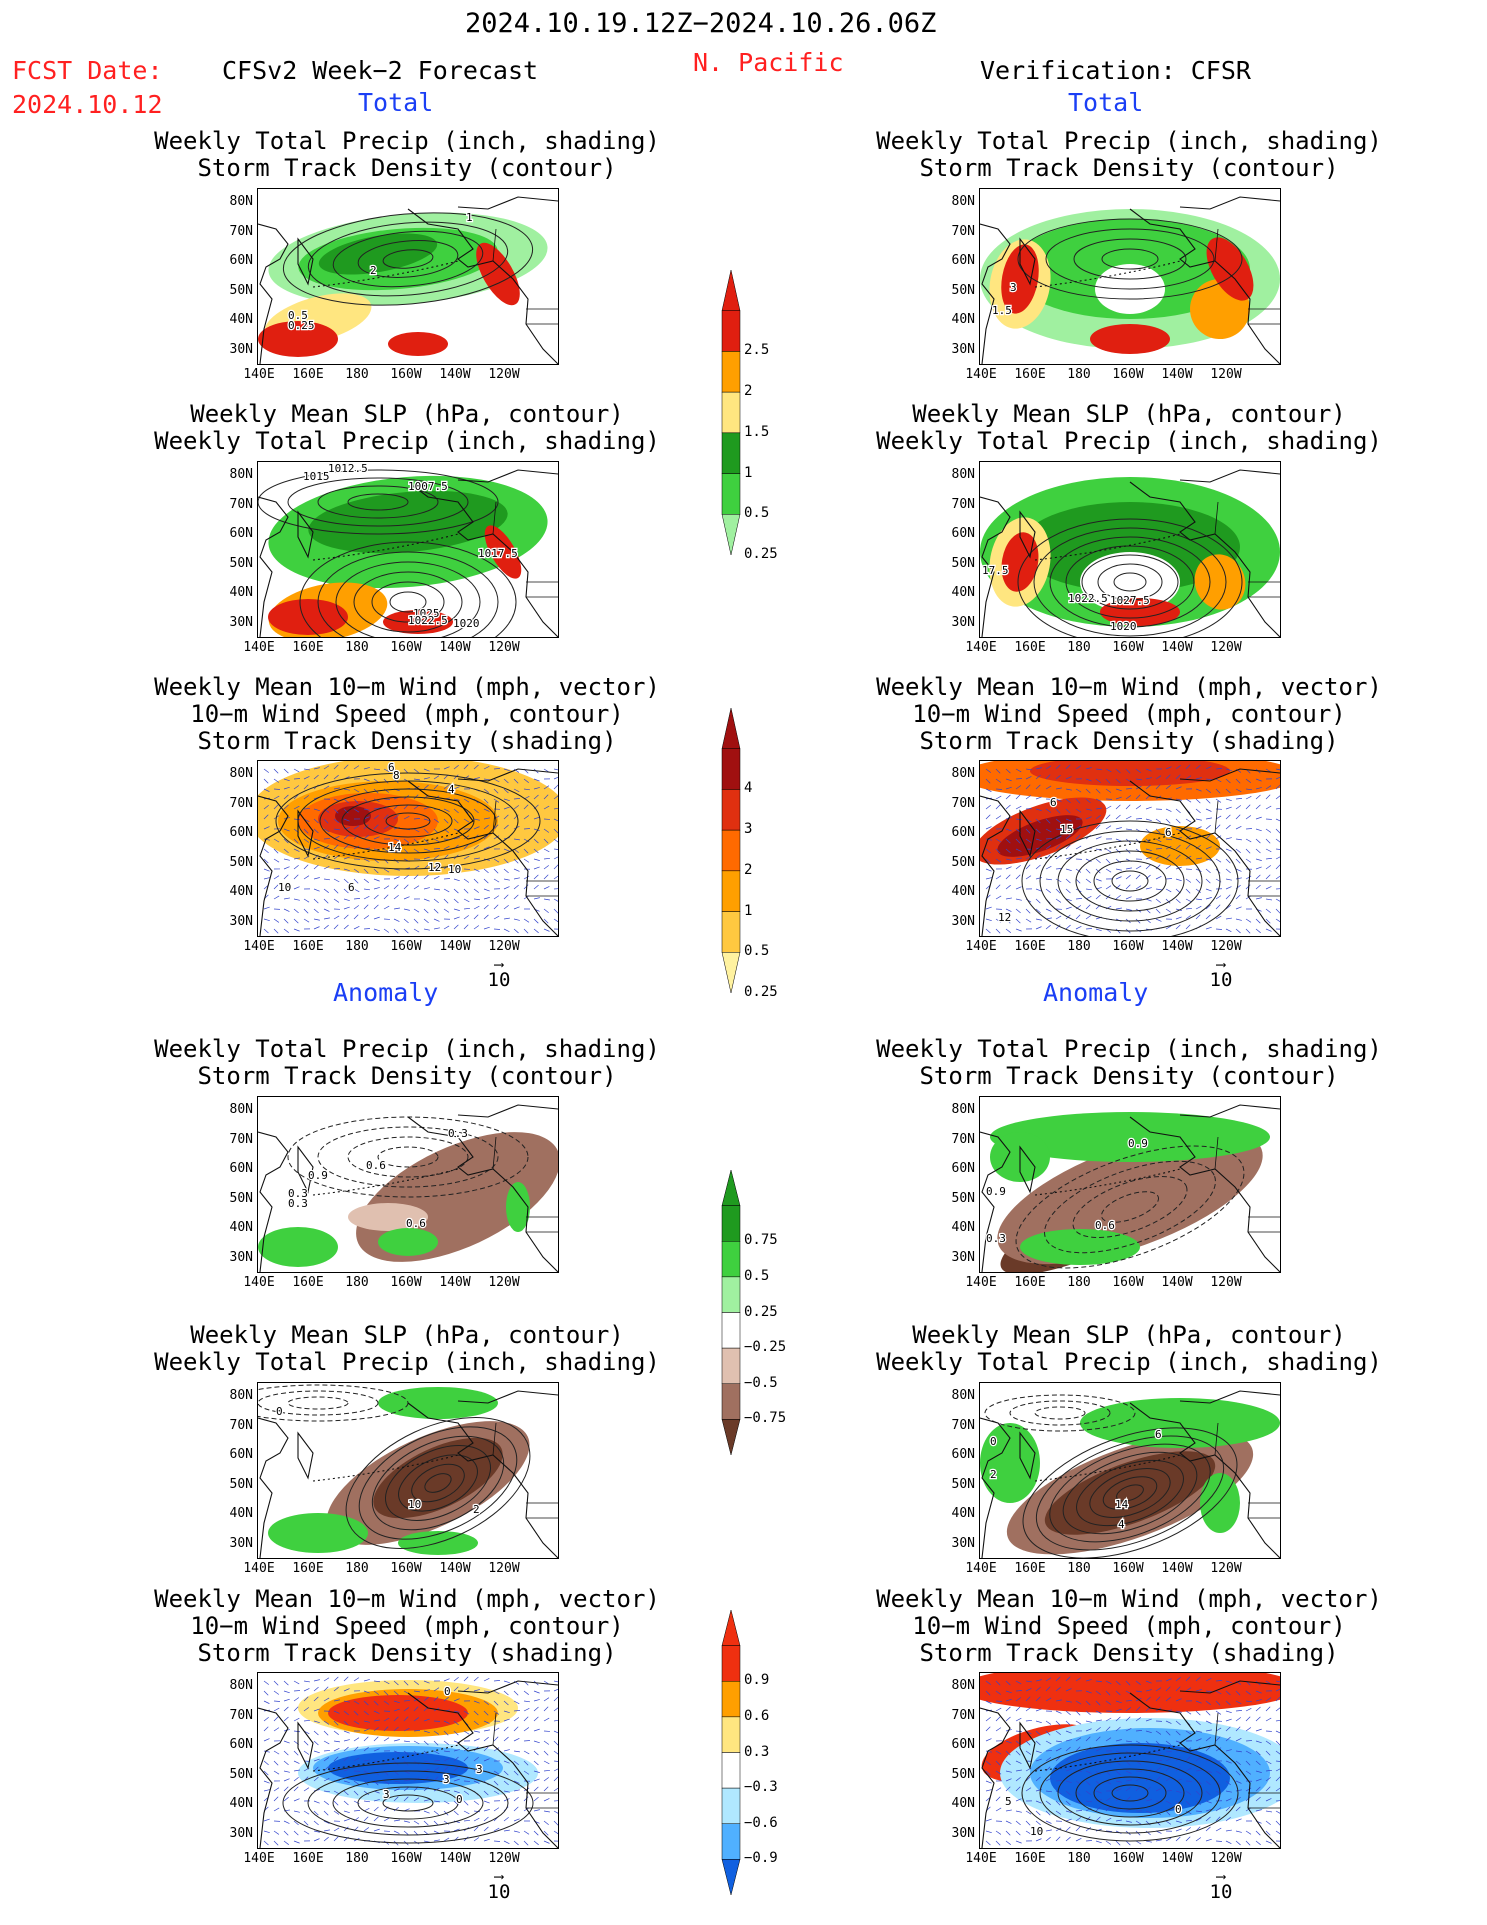  I want to click on colorbar-label: 1.5, so click(757, 431).